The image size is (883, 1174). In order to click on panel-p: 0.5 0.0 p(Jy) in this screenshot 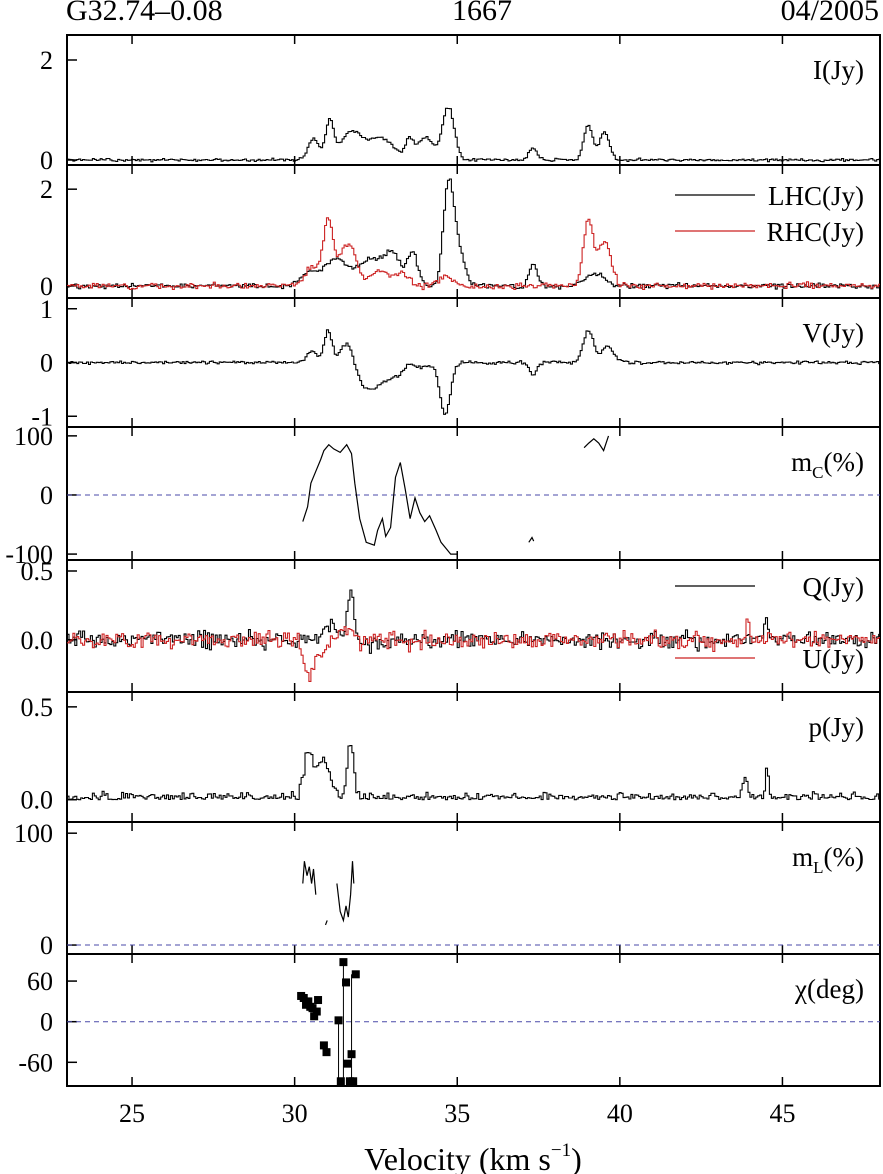, I will do `click(451, 757)`.